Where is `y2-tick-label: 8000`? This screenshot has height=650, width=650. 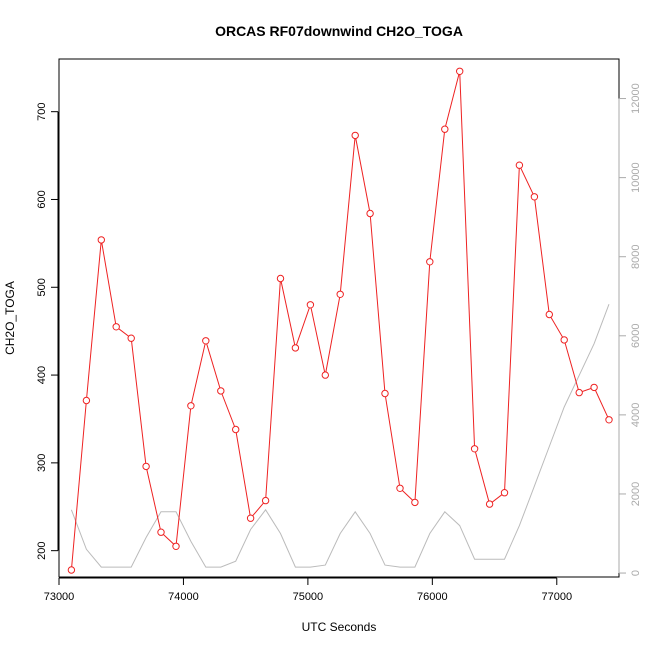 y2-tick-label: 8000 is located at coordinates (636, 256).